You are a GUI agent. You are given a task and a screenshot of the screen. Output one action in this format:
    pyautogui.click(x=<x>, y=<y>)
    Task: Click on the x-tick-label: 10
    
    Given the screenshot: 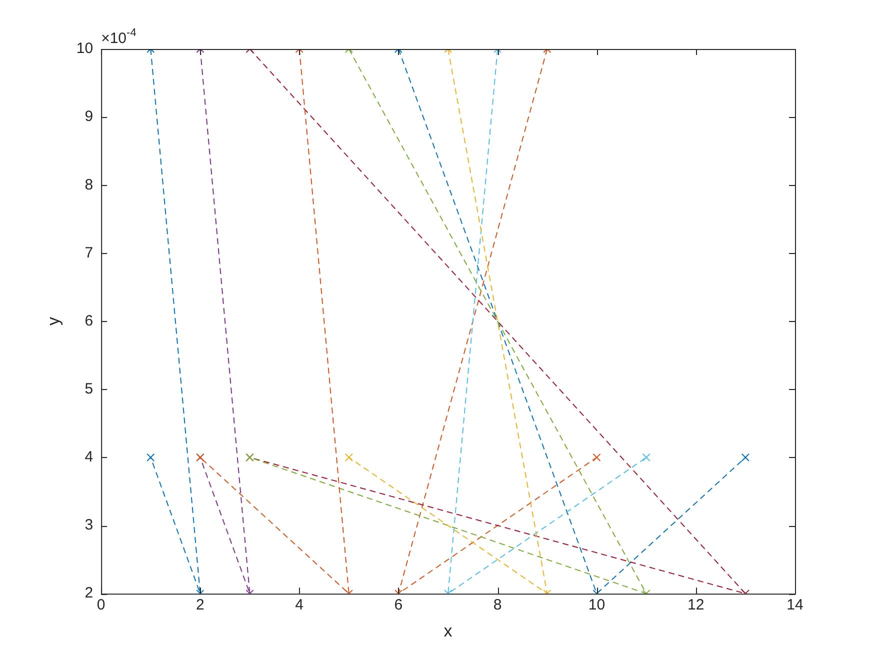 What is the action you would take?
    pyautogui.click(x=597, y=605)
    